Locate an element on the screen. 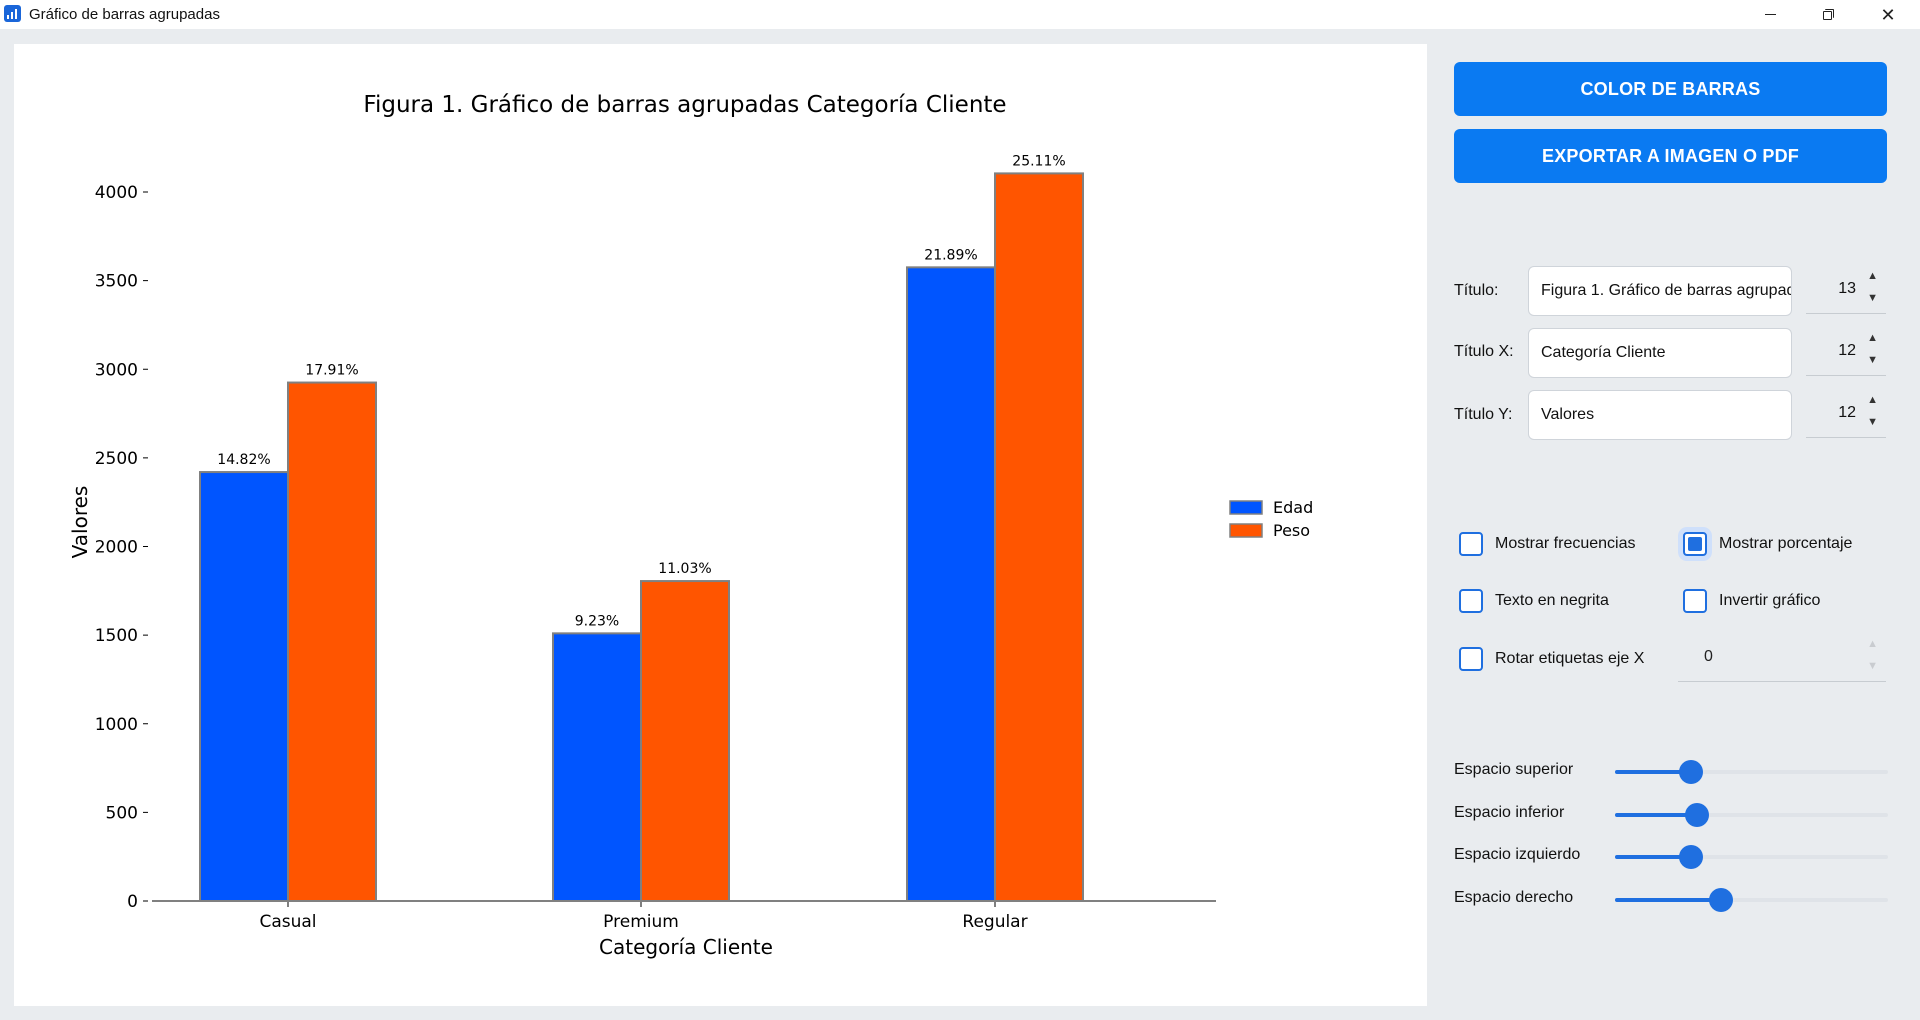  x-title-font-size-spinner: 12 ▲ ▼ is located at coordinates (1846, 352).